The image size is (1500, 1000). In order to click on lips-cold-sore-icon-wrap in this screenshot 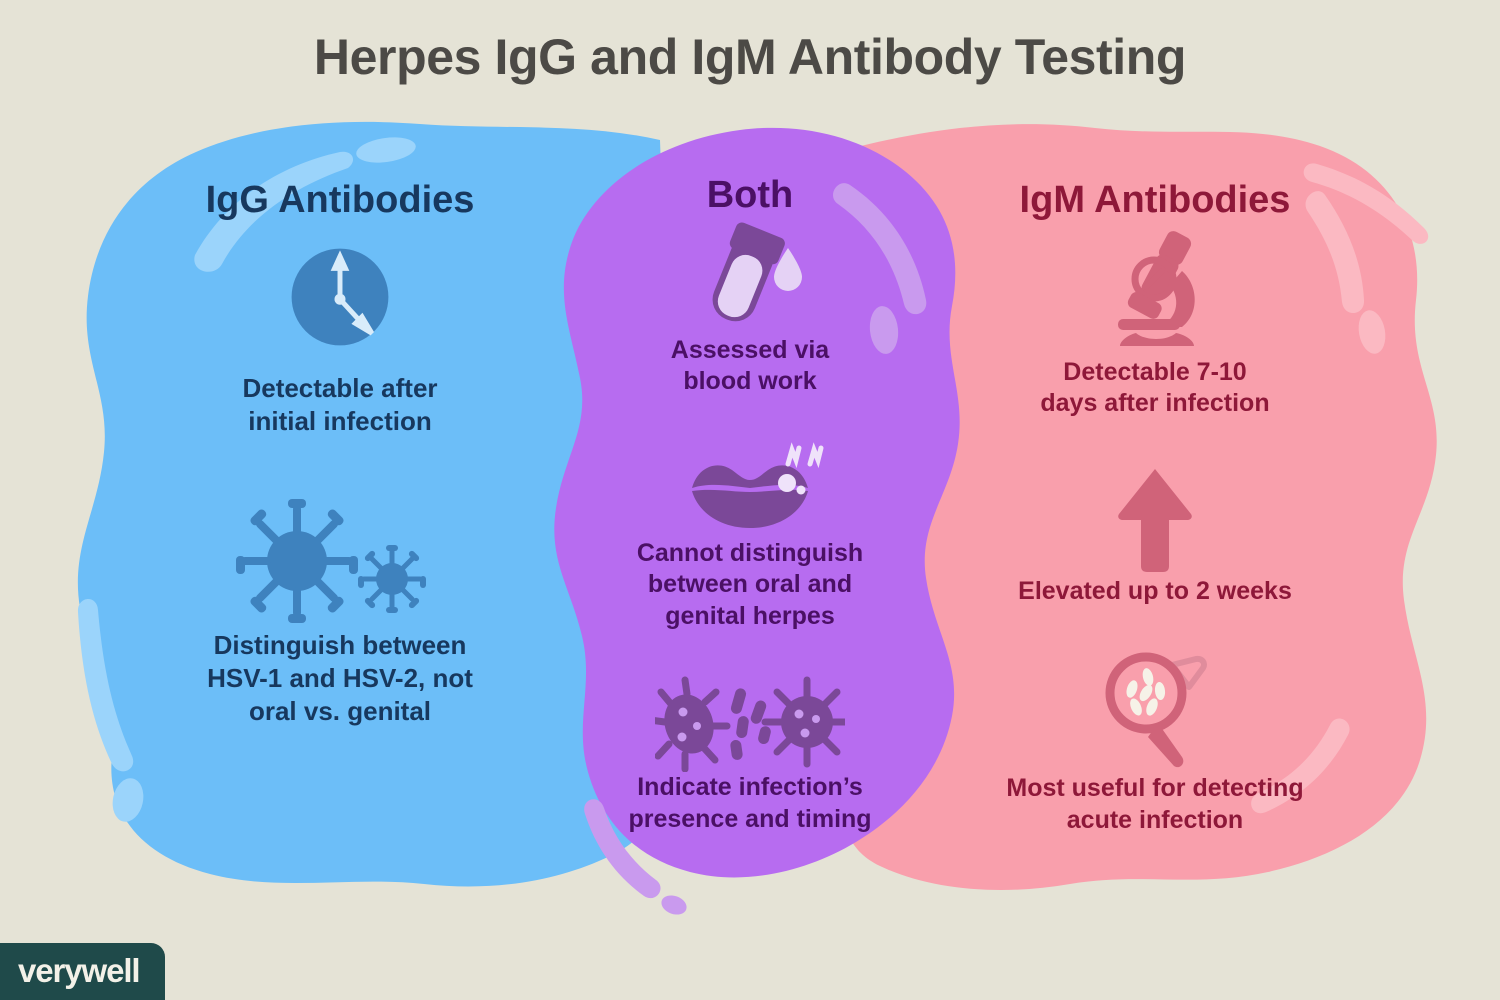, I will do `click(750, 488)`.